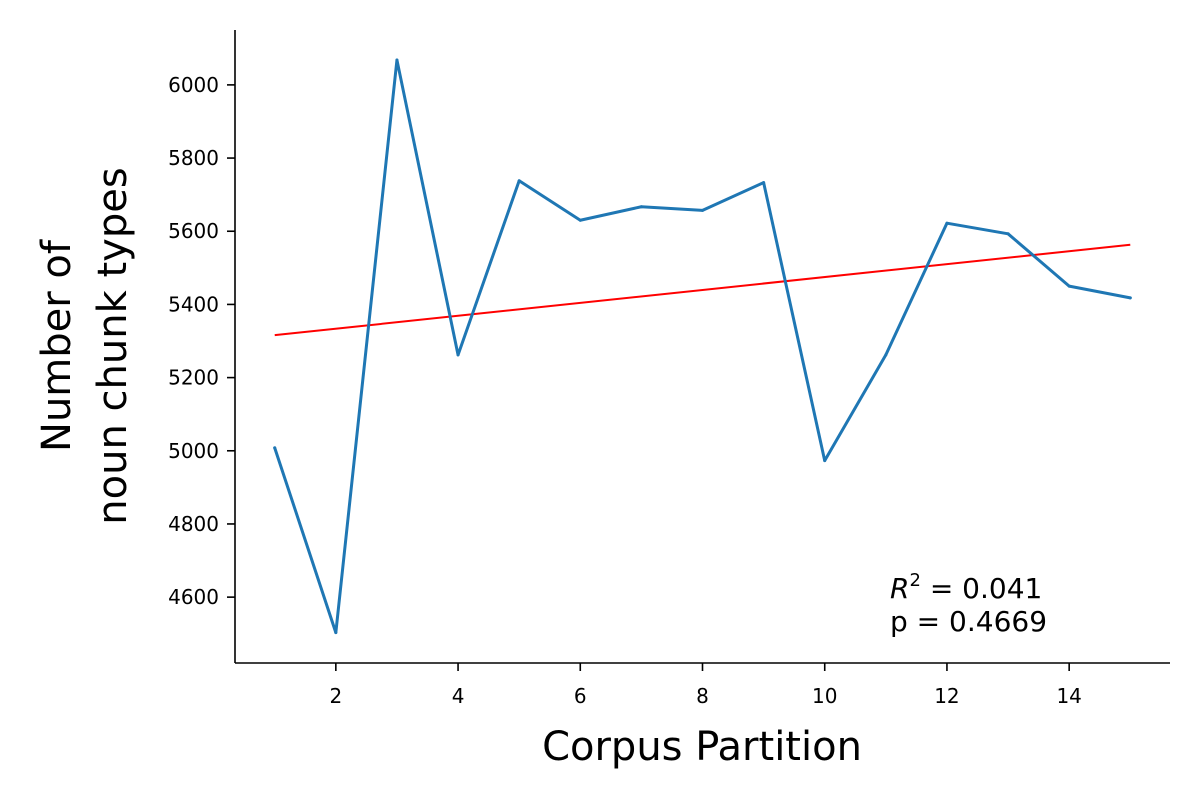  What do you see at coordinates (193, 304) in the screenshot?
I see `y-tick-label: 5400` at bounding box center [193, 304].